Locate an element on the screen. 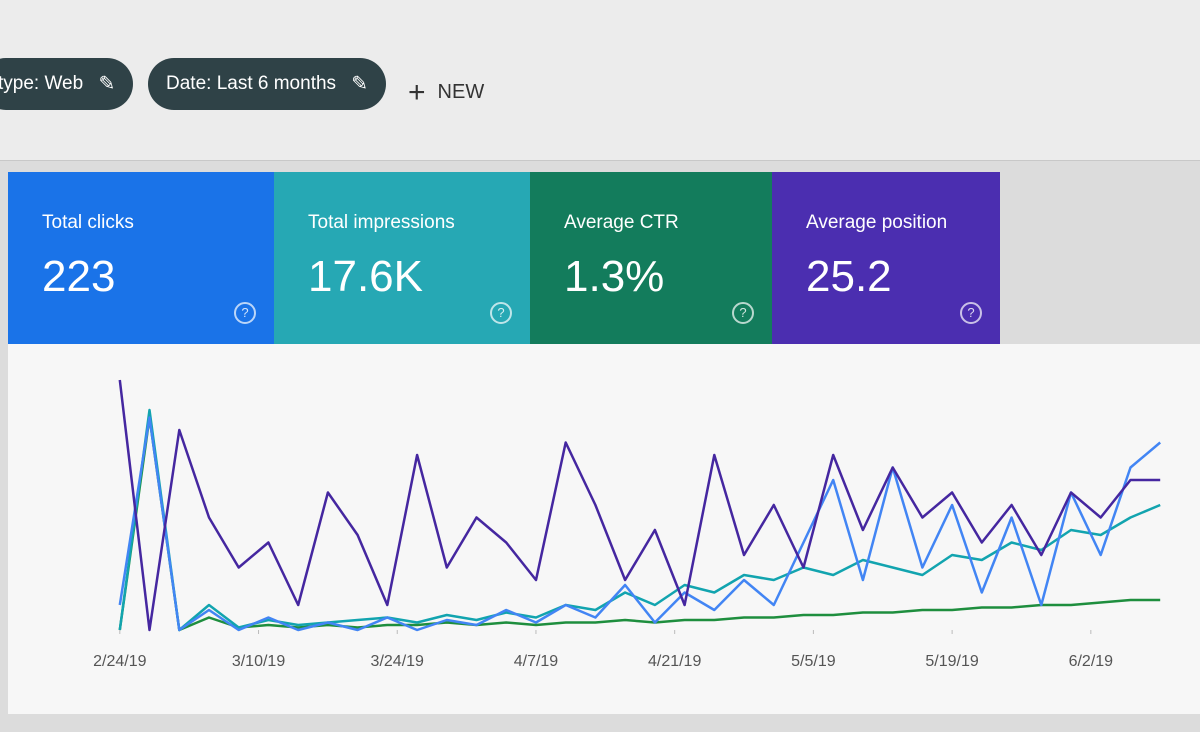 This screenshot has height=732, width=1200. x-tick-label: 3/24/19 is located at coordinates (397, 661).